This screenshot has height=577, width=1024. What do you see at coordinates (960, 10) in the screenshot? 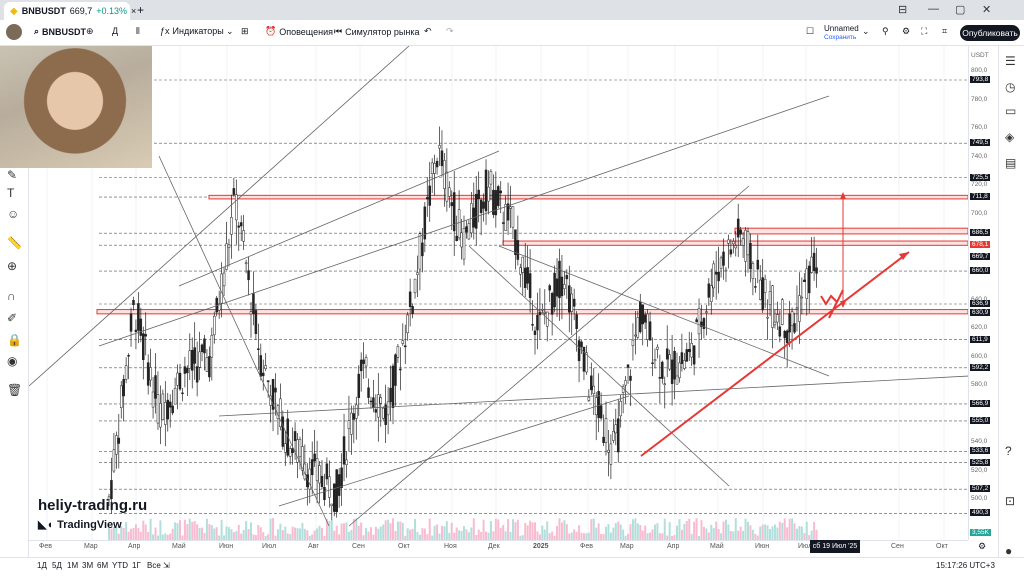
I see `restore-icon: ▢` at bounding box center [960, 10].